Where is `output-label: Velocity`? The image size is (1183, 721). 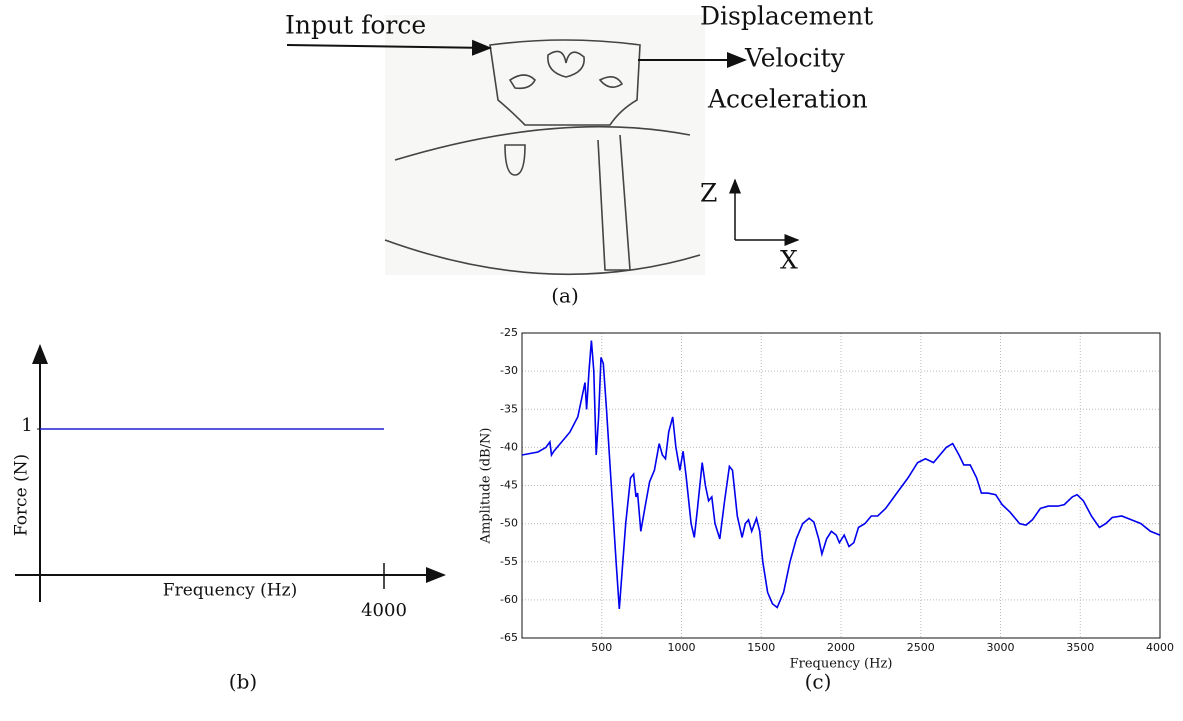
output-label: Velocity is located at coordinates (795, 58).